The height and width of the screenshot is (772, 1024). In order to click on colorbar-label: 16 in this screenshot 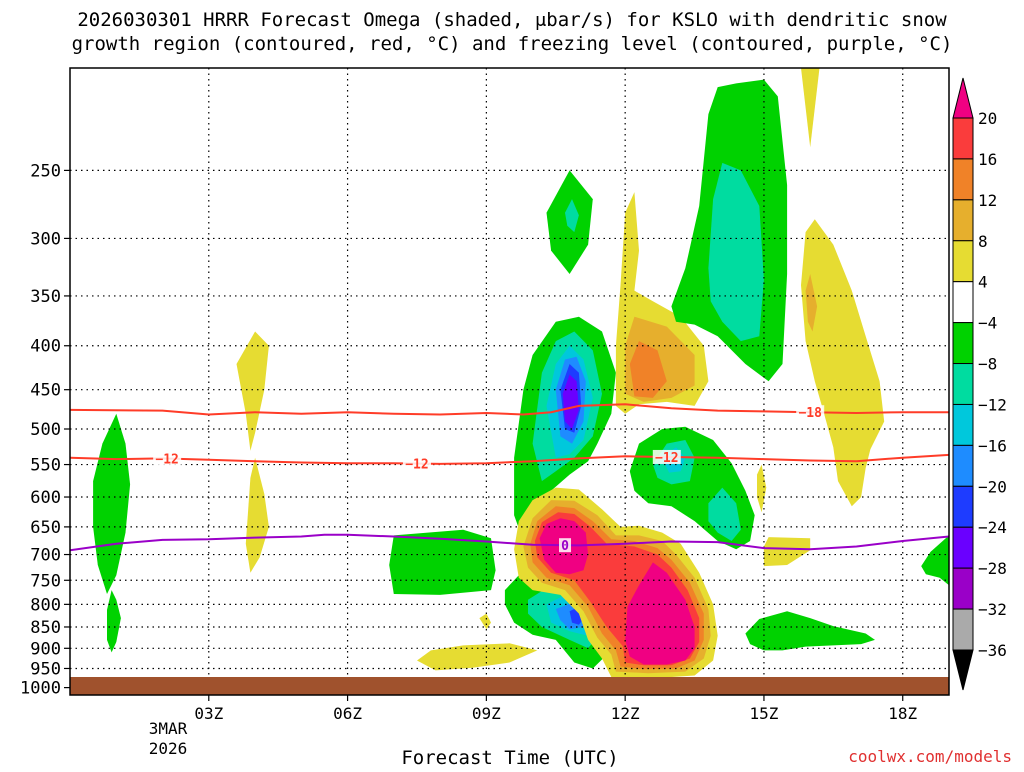, I will do `click(987, 159)`.